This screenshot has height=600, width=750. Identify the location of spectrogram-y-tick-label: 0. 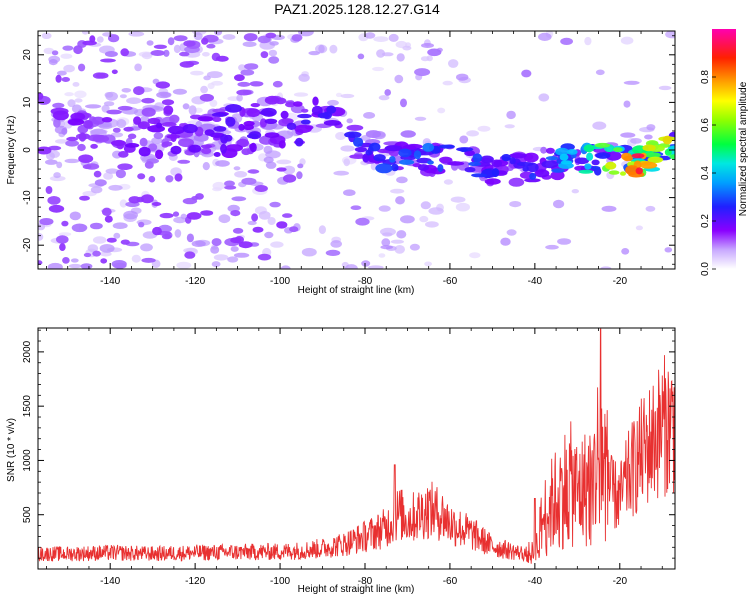
(27, 150).